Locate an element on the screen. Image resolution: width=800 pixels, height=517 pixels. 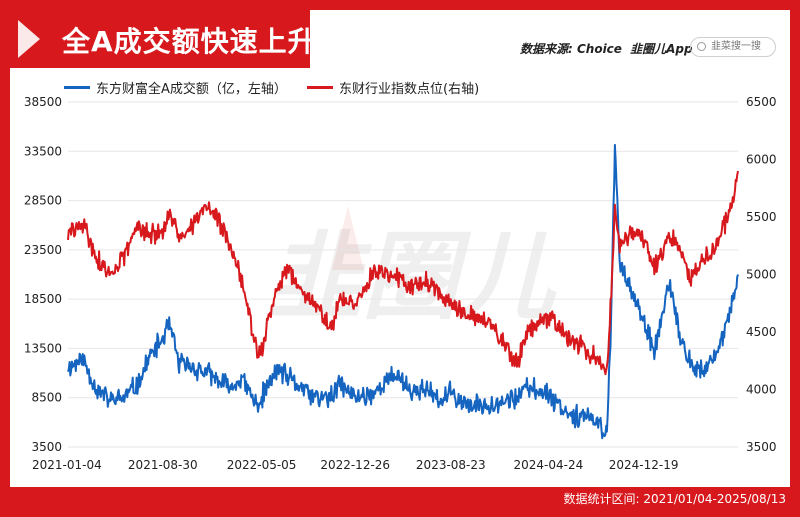
y-right-tick-label: 3500 is located at coordinates (761, 447).